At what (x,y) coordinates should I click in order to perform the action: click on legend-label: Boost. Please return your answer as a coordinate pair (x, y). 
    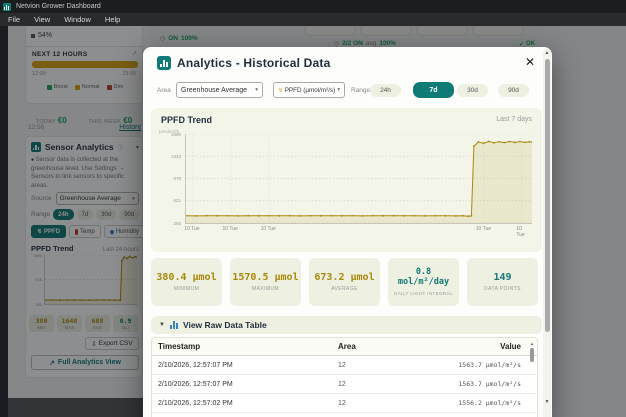
    Looking at the image, I should click on (60, 87).